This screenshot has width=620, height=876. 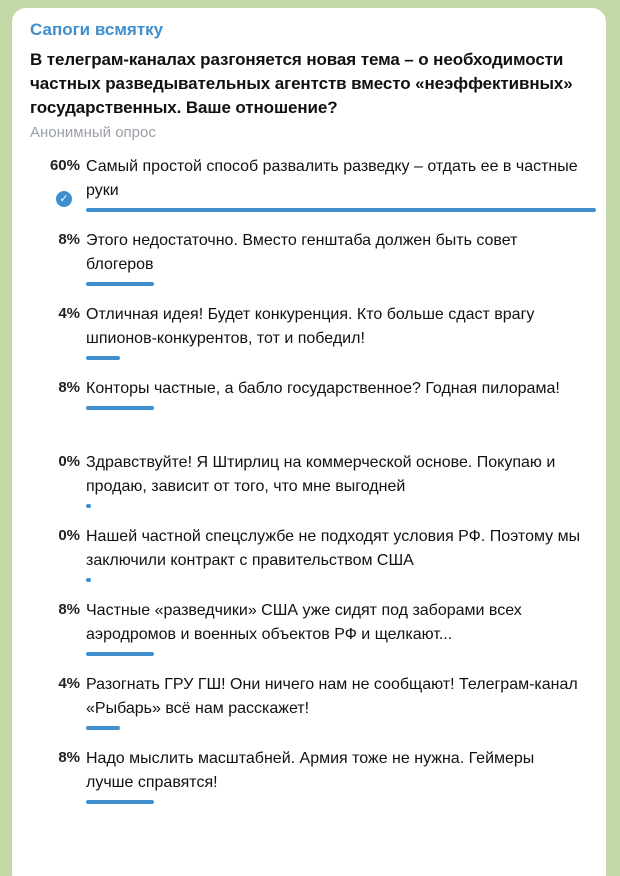 I want to click on poll-option-percent: 60%, so click(x=64, y=165).